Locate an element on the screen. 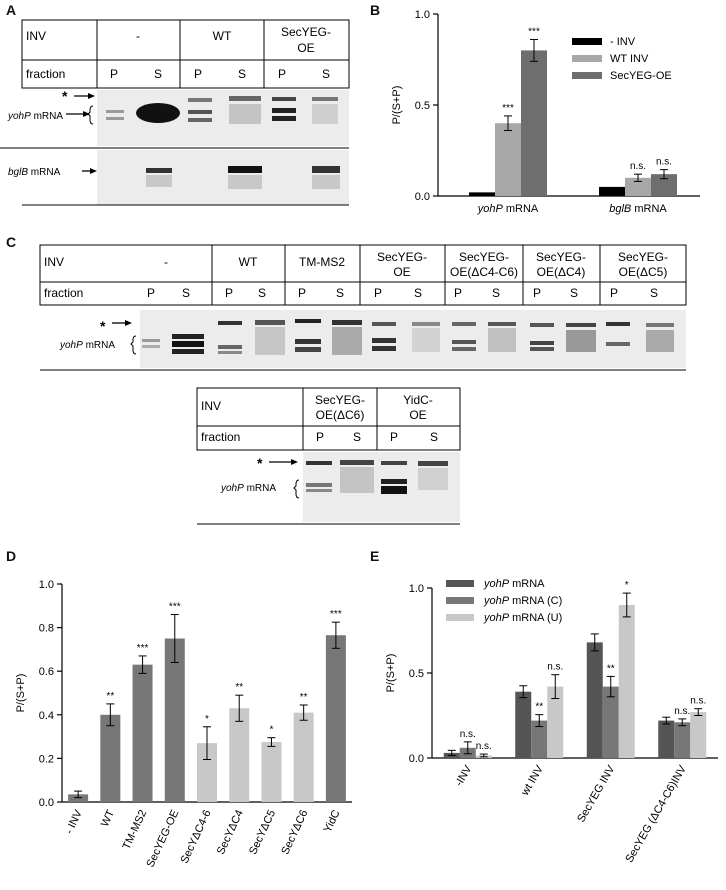 The image size is (726, 890). panel-c-frac-14: S is located at coordinates (654, 293).